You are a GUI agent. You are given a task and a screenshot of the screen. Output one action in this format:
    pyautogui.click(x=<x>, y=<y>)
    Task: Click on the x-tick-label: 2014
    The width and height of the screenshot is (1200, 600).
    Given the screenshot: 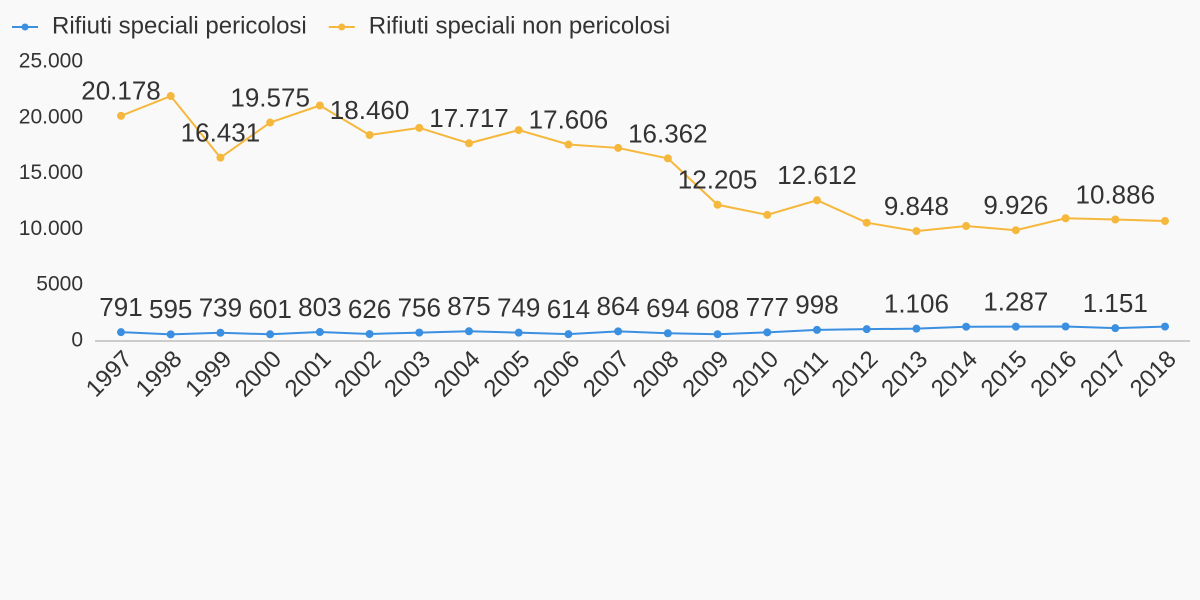 What is the action you would take?
    pyautogui.click(x=954, y=374)
    